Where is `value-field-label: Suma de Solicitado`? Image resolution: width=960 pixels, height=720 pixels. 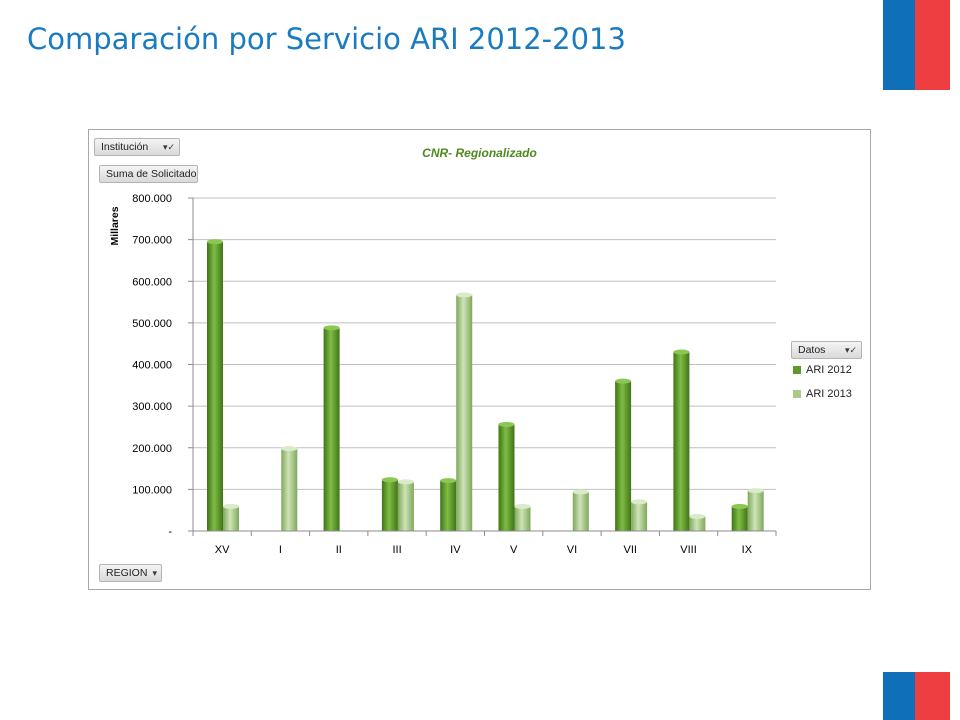
value-field-label: Suma de Solicitado is located at coordinates (151, 174).